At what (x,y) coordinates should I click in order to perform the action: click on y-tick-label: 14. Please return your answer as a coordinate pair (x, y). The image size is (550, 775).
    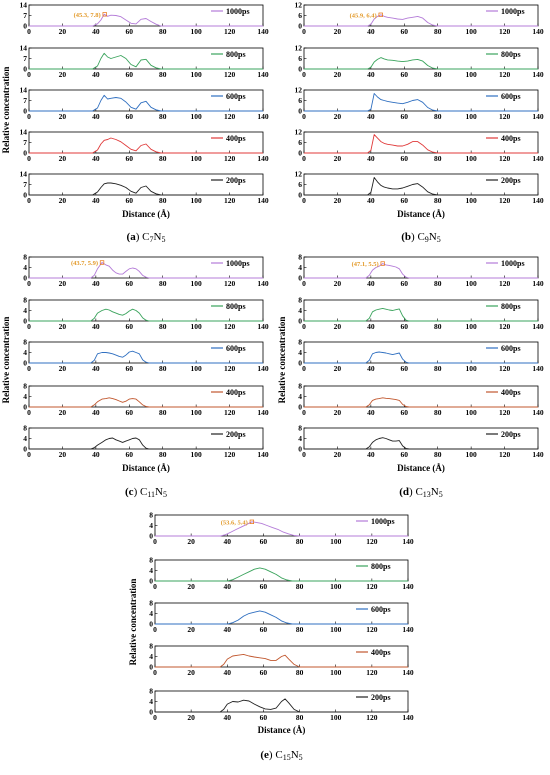
    Looking at the image, I should click on (24, 90).